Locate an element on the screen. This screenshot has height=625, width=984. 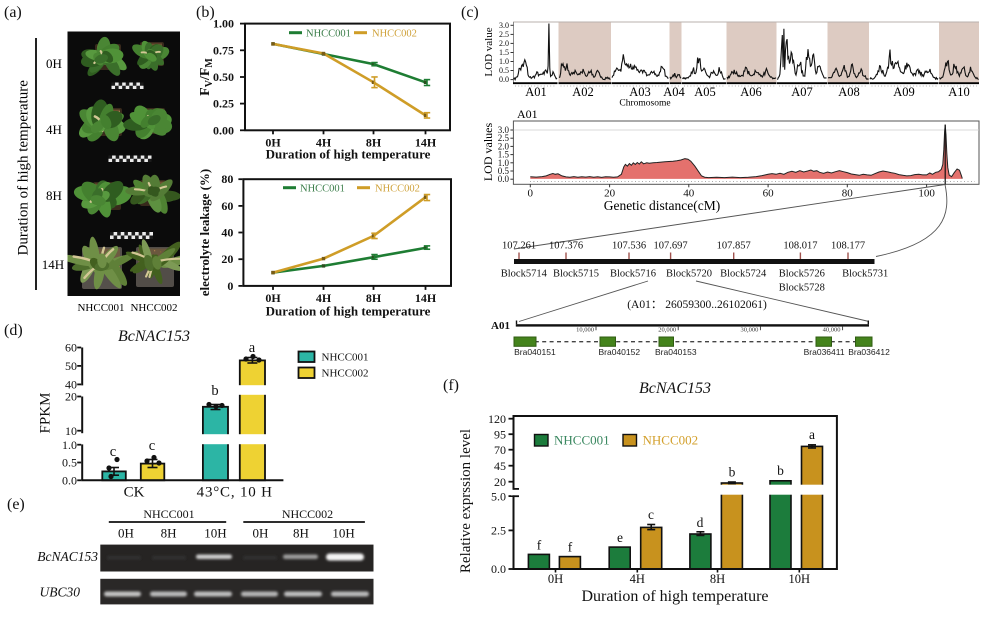
svg-text: electrolyte leakage (%) is located at coordinates (204, 233).